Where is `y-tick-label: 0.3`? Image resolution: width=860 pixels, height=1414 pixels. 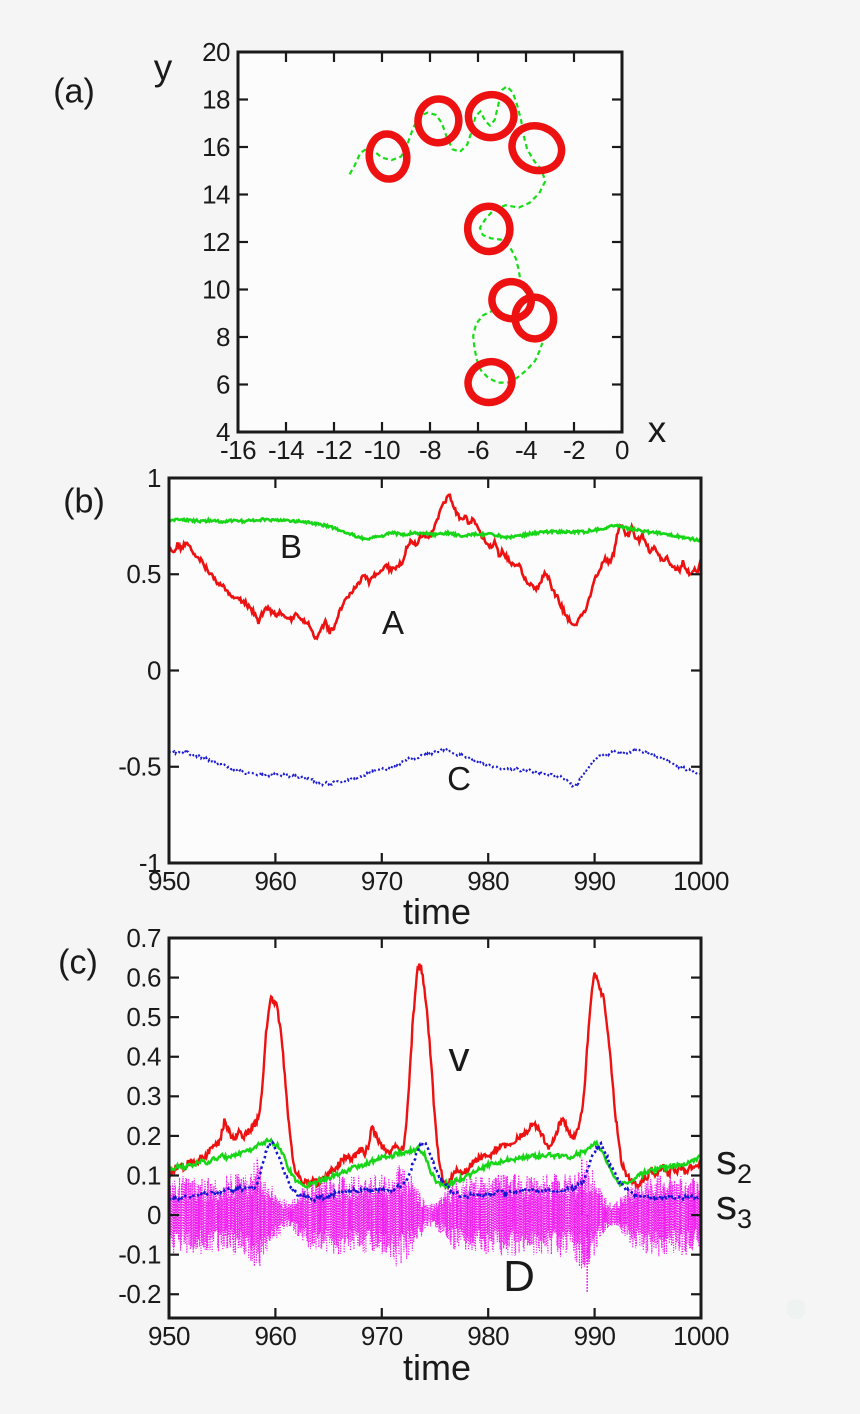
y-tick-label: 0.3 is located at coordinates (143, 1096).